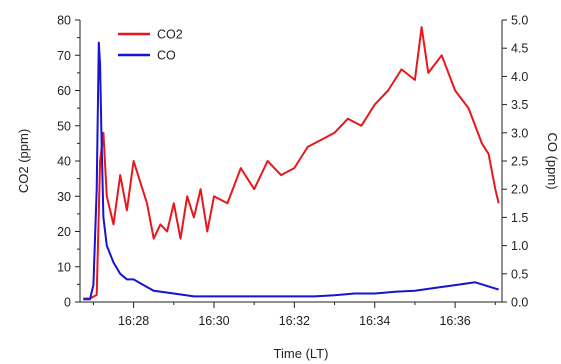  I want to click on right-tick-label: 3.0, so click(519, 133).